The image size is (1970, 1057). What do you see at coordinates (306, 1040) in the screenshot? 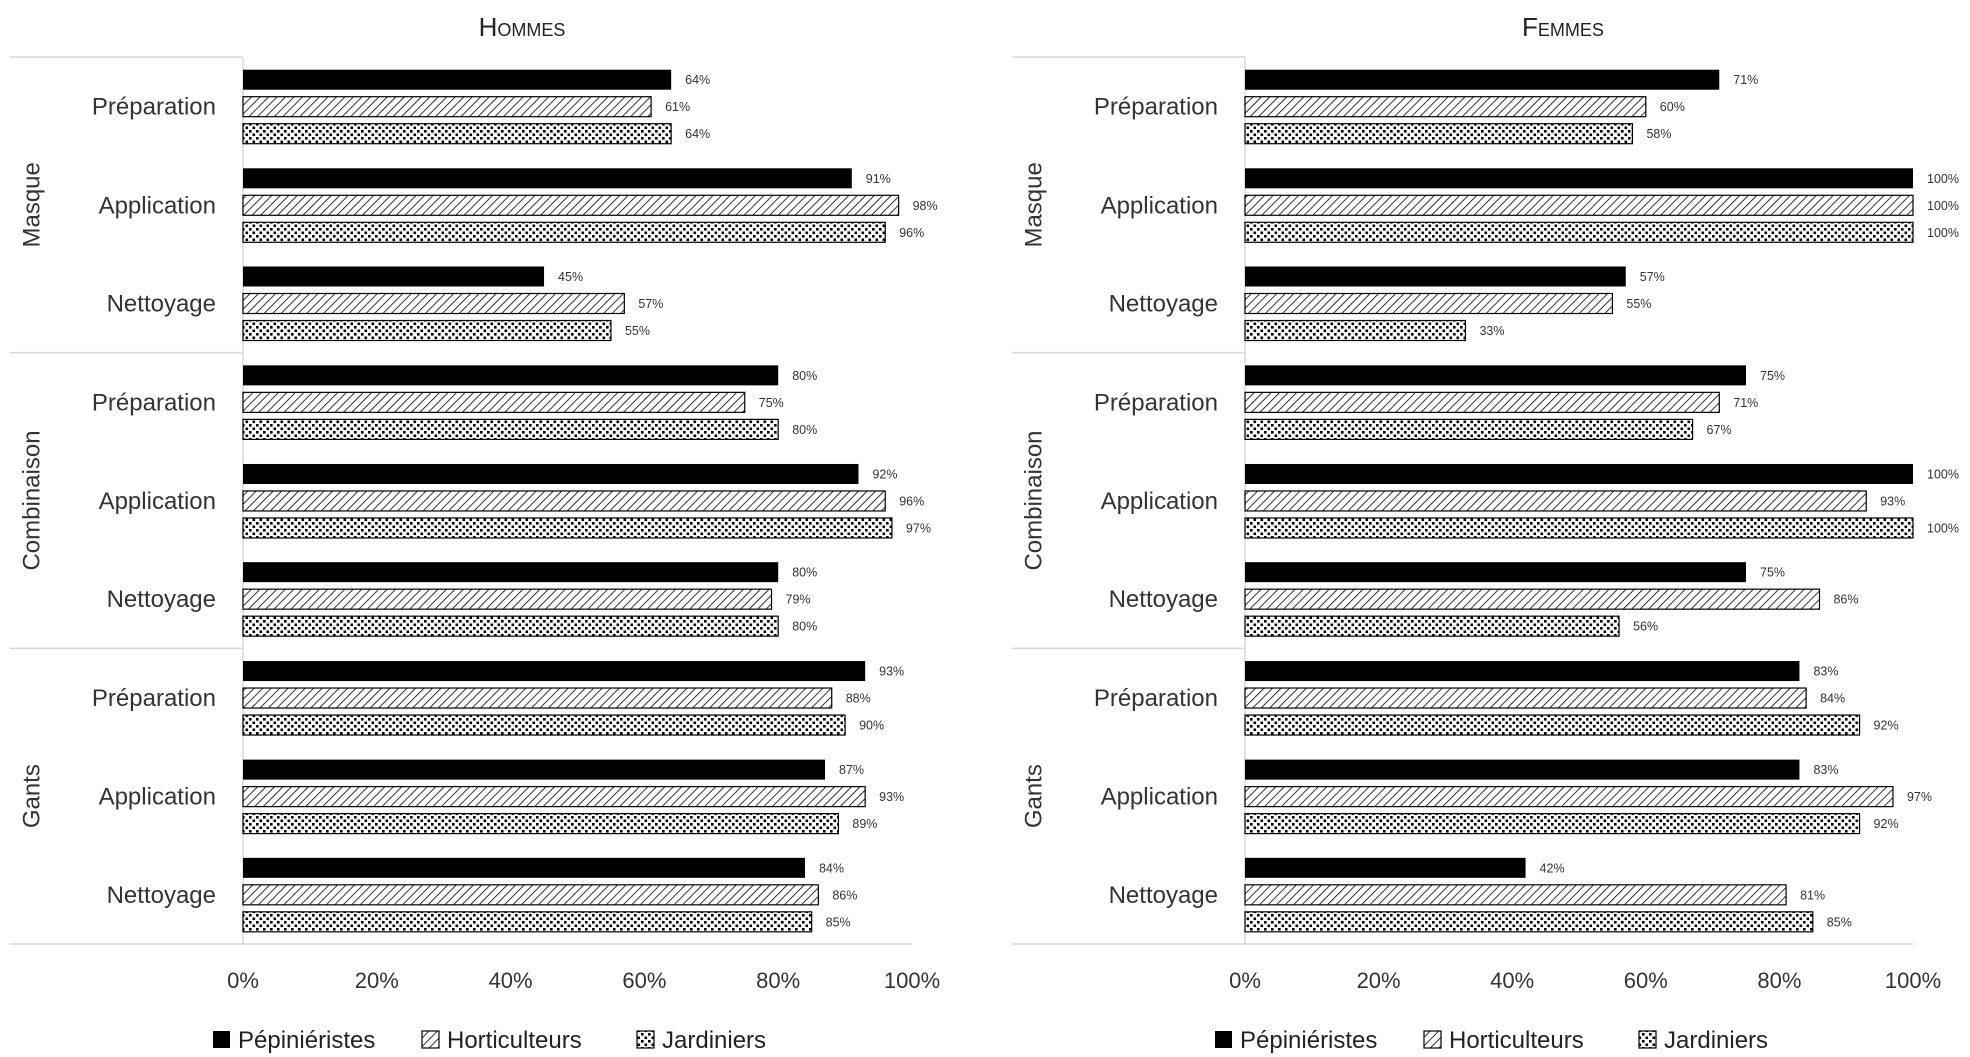
I see `legend-label: Pépiniéristes` at bounding box center [306, 1040].